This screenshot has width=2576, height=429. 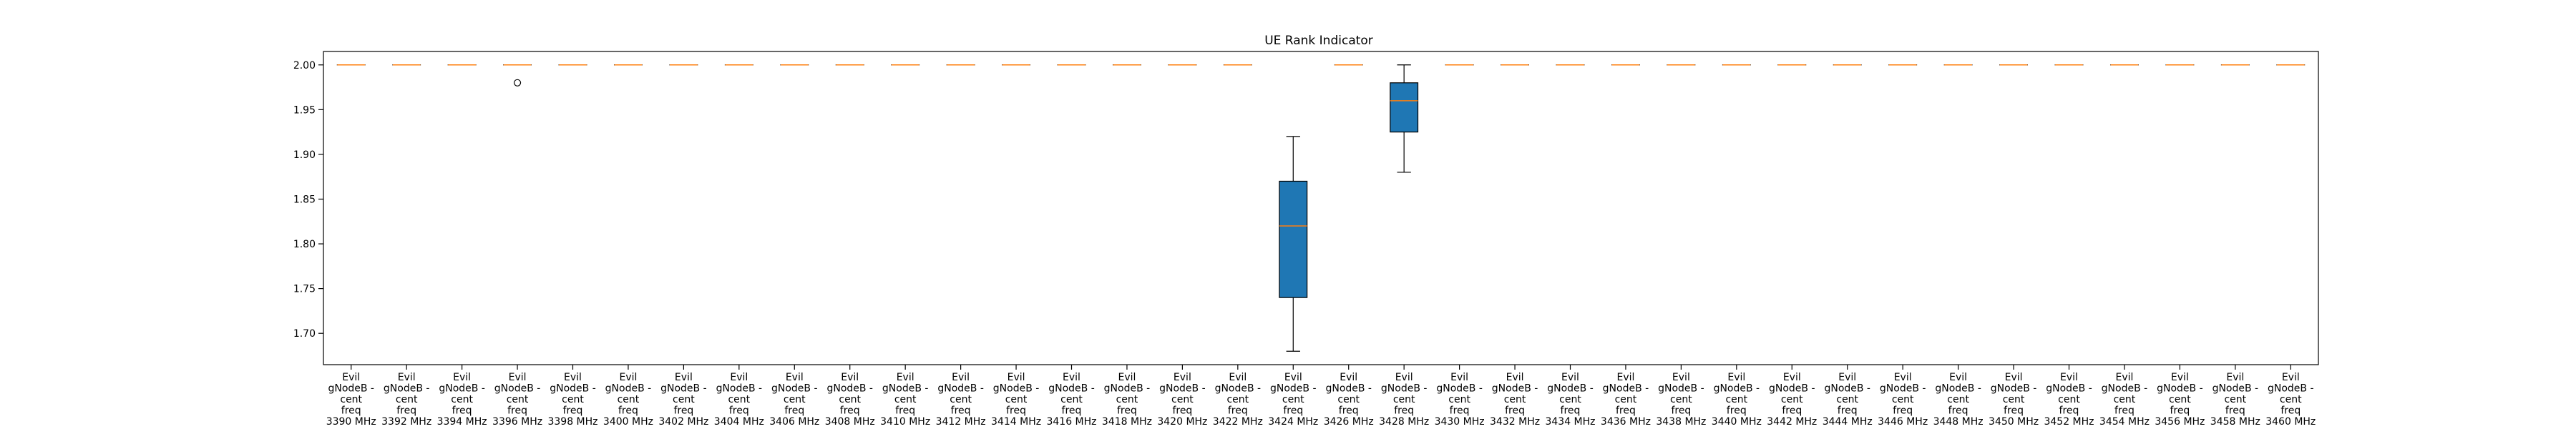 What do you see at coordinates (304, 334) in the screenshot?
I see `y-tick-label: 1.70` at bounding box center [304, 334].